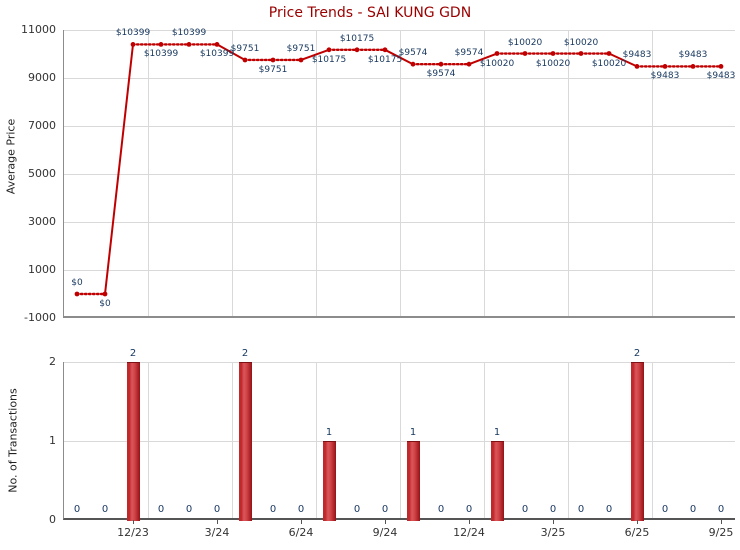 Image resolution: width=740 pixels, height=550 pixels. Describe the element at coordinates (441, 74) in the screenshot. I see `price-point-label: $9574` at that location.